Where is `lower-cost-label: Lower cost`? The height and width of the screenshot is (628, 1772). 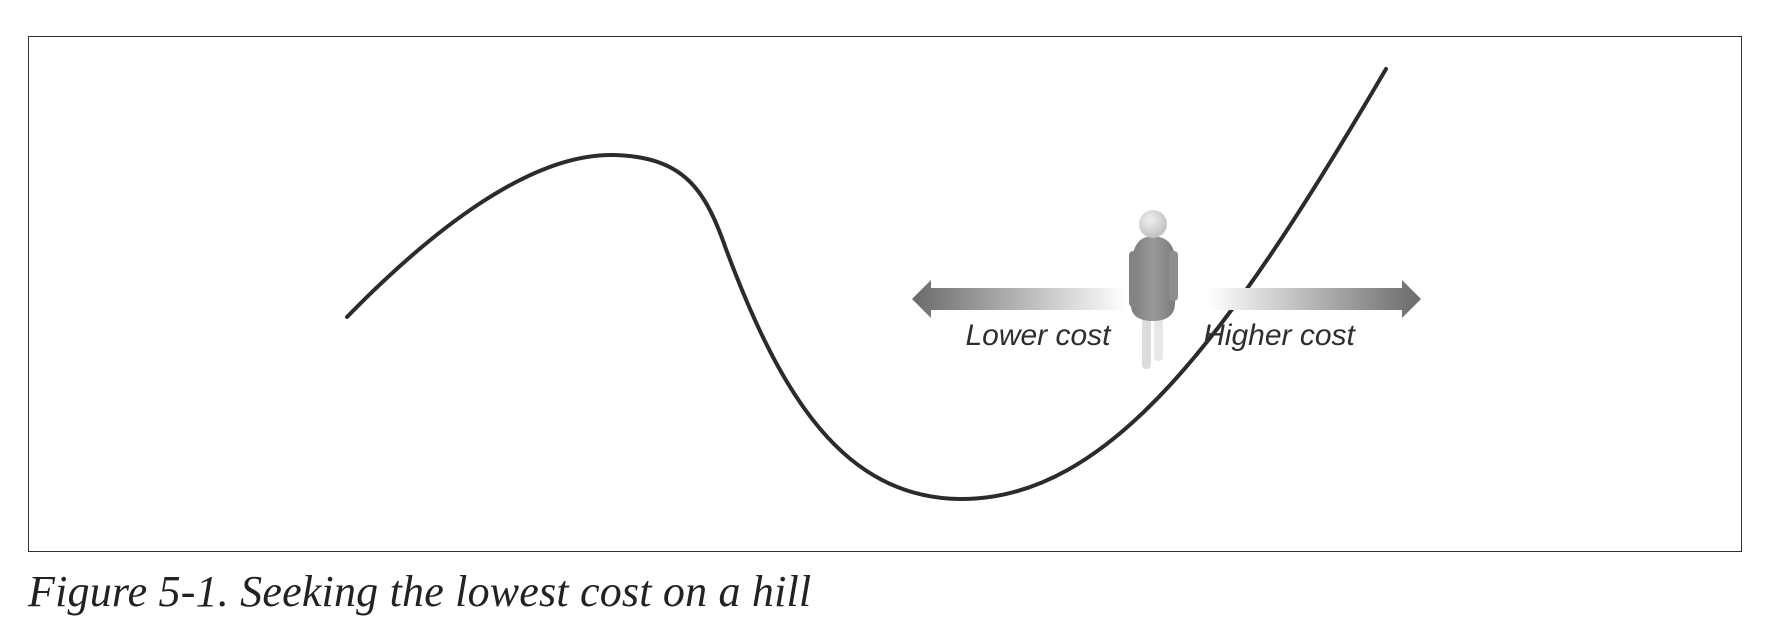 lower-cost-label: Lower cost is located at coordinates (1038, 335).